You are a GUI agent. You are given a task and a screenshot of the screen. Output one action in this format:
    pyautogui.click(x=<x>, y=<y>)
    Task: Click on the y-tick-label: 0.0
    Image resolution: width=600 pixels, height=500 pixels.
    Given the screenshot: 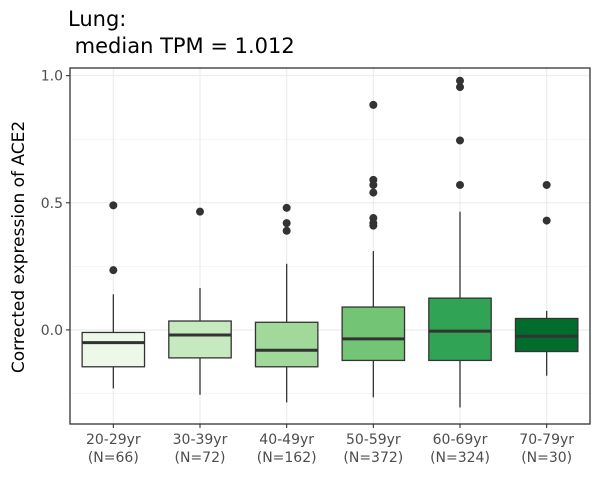 What is the action you would take?
    pyautogui.click(x=52, y=331)
    